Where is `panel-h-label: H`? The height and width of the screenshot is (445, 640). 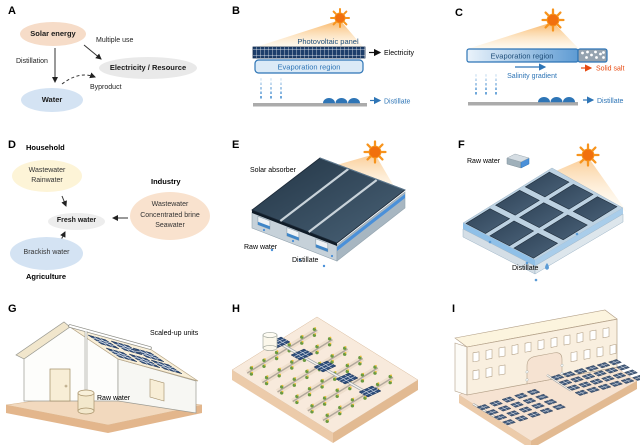
panel-h-label: H is located at coordinates (236, 309).